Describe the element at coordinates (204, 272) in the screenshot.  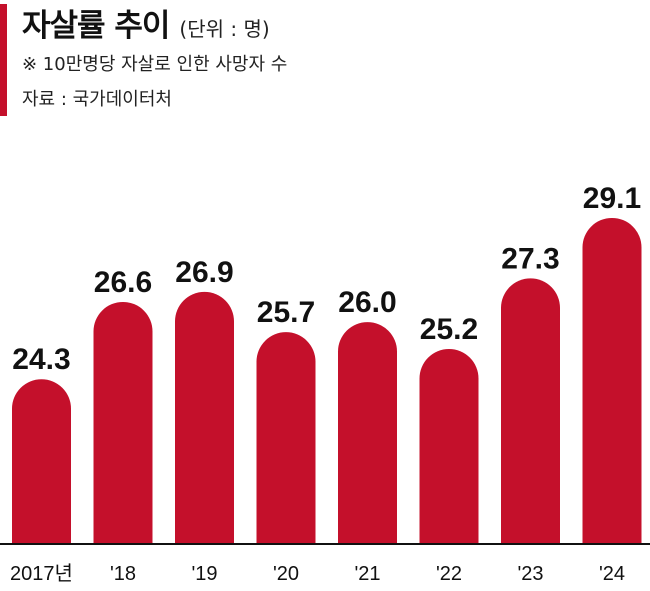
I see `value-label-2: 26.9` at that location.